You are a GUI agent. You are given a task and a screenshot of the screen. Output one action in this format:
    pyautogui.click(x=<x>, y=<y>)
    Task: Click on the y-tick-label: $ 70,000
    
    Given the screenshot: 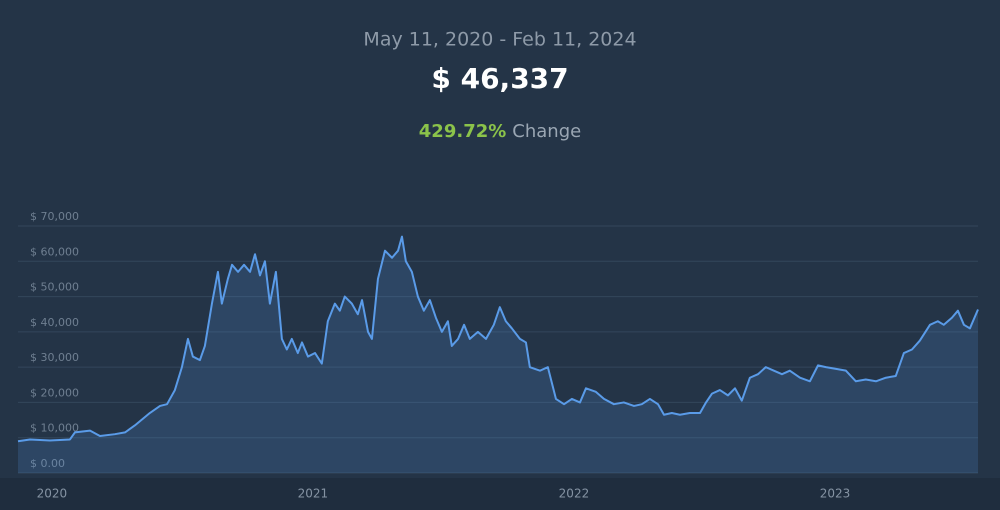 What is the action you would take?
    pyautogui.click(x=54, y=216)
    